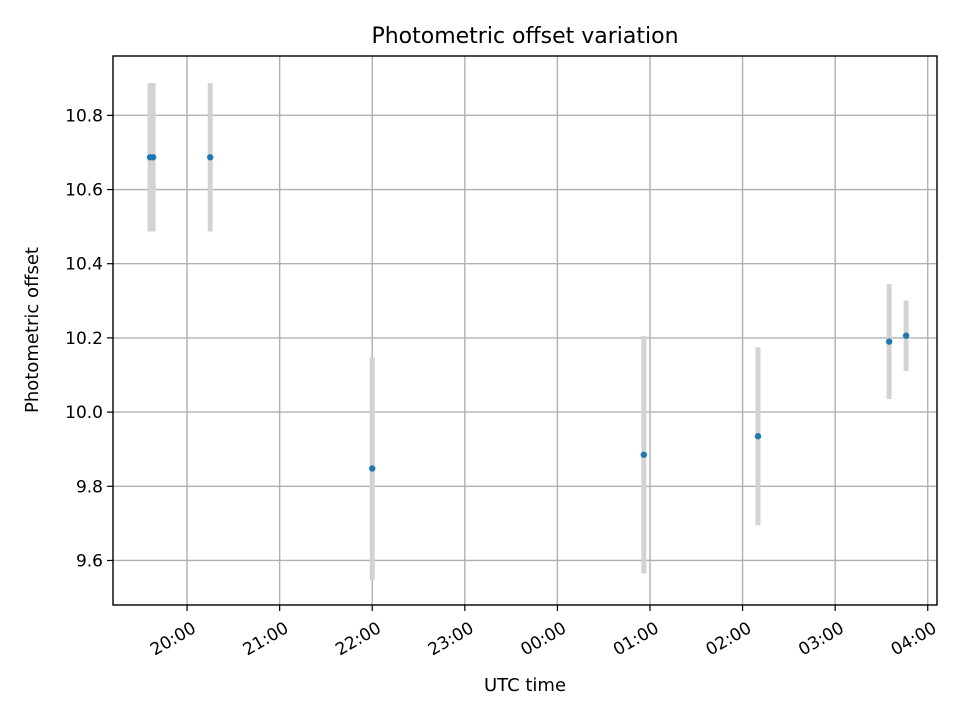 This screenshot has width=960, height=720. Describe the element at coordinates (525, 685) in the screenshot. I see `x-axis-label: UTC time` at that location.